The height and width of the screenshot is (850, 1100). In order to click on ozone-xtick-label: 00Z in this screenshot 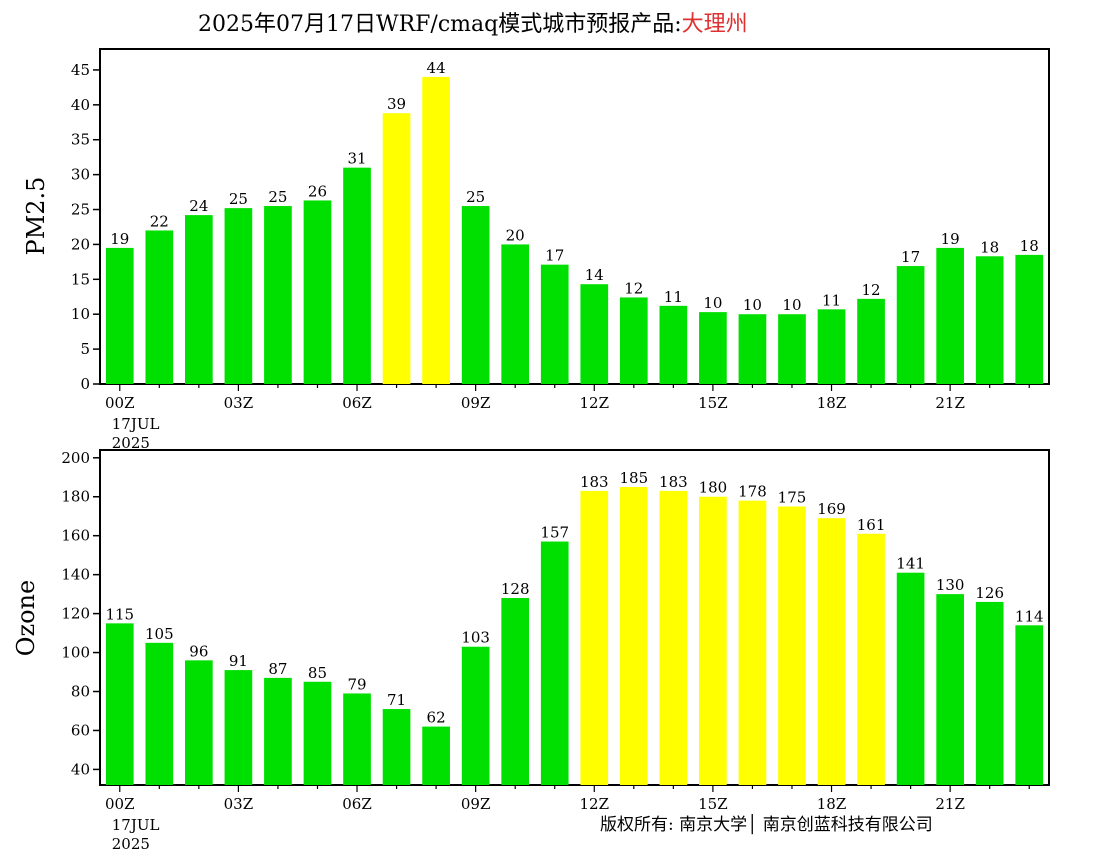, I will do `click(120, 804)`.